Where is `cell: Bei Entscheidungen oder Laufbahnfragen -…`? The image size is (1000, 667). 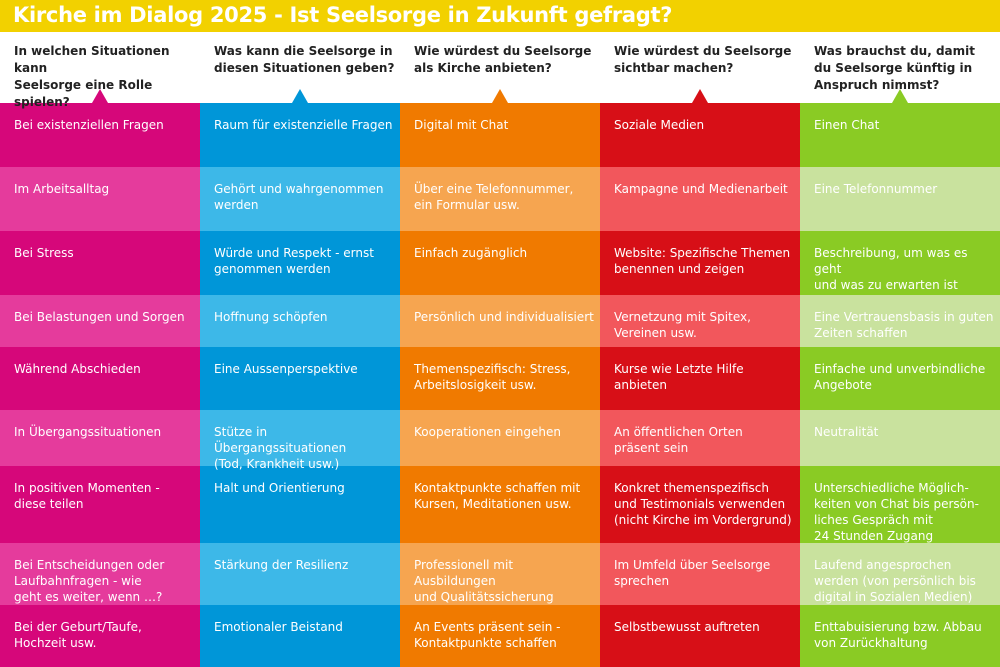
cell: Bei Entscheidungen oder Laufbahnfragen -… is located at coordinates (100, 574).